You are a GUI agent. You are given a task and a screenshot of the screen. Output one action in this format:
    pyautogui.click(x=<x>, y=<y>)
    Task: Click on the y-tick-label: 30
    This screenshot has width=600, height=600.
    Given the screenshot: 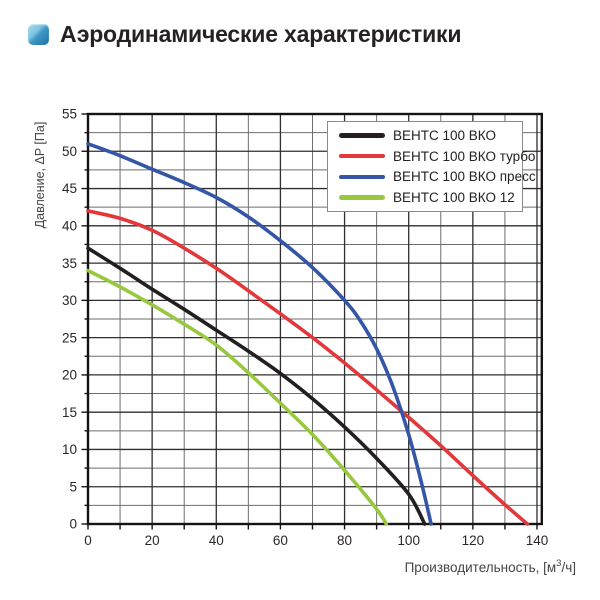 What is the action you would take?
    pyautogui.click(x=69, y=300)
    